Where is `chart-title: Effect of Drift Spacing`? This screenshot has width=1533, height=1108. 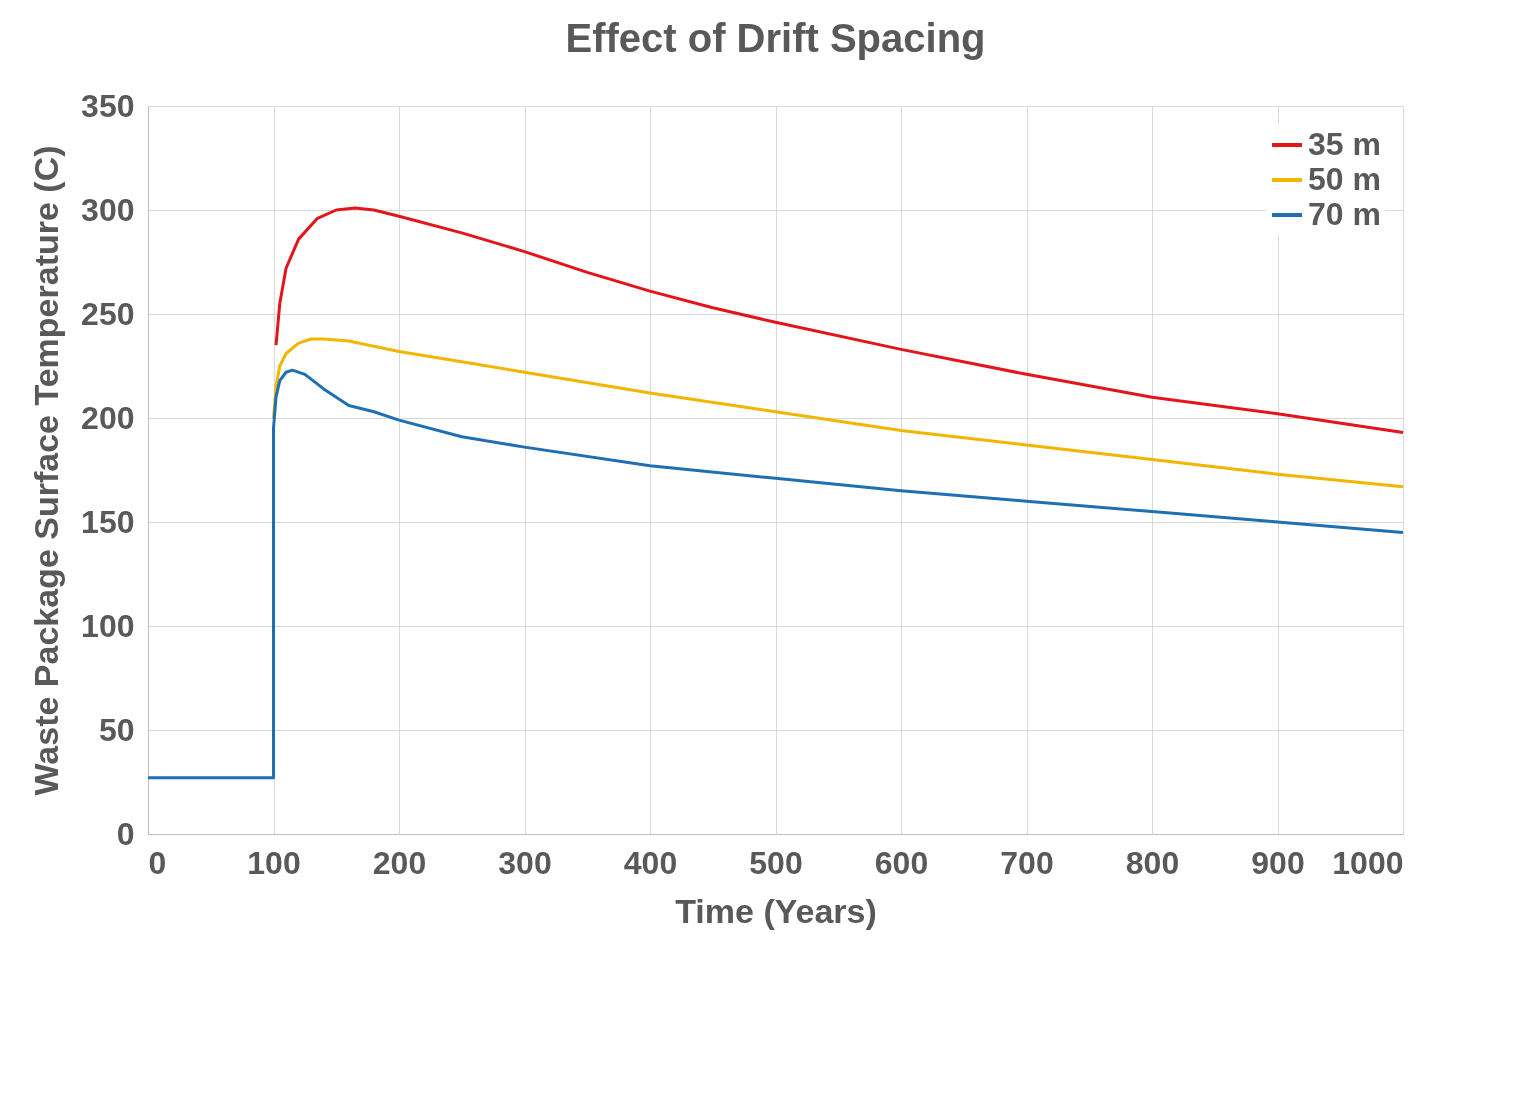
chart-title: Effect of Drift Spacing is located at coordinates (775, 38).